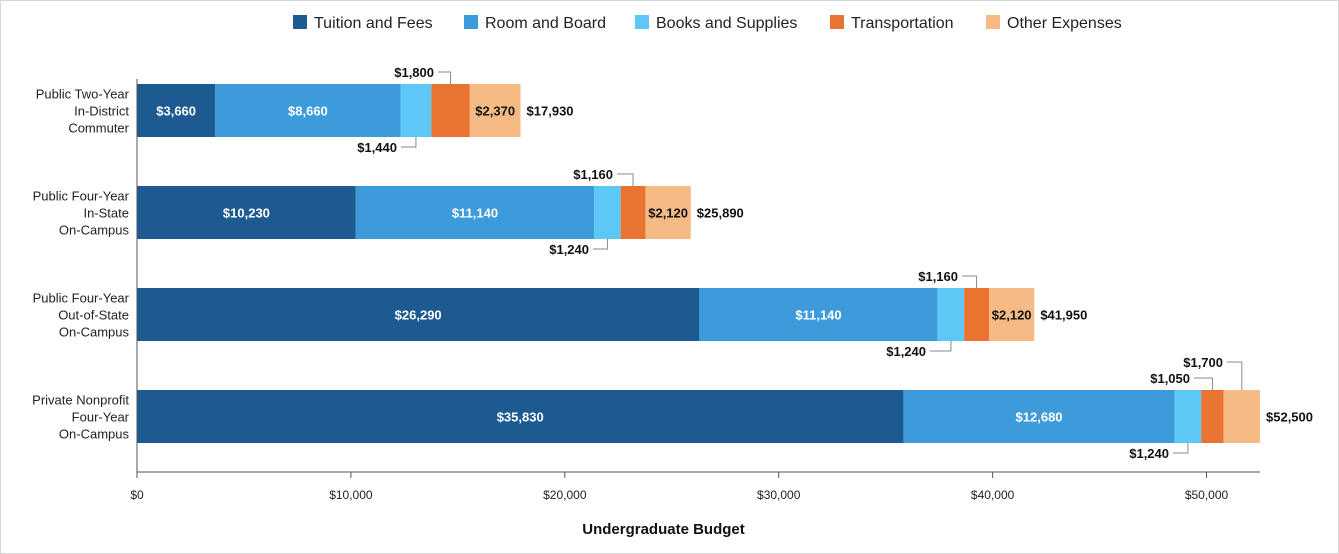 This screenshot has height=554, width=1339. Describe the element at coordinates (1289, 417) in the screenshot. I see `bar-total-3: $52,500` at that location.